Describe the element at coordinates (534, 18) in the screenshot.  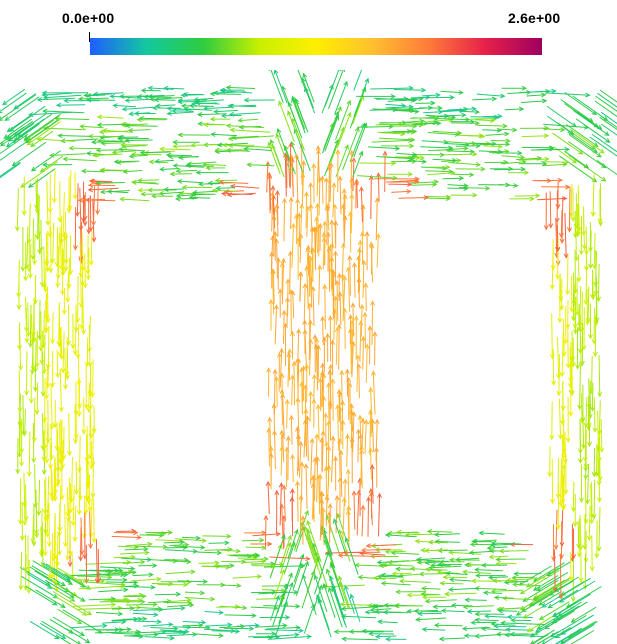
I see `colorbar-max-label: 2.6e+00` at that location.